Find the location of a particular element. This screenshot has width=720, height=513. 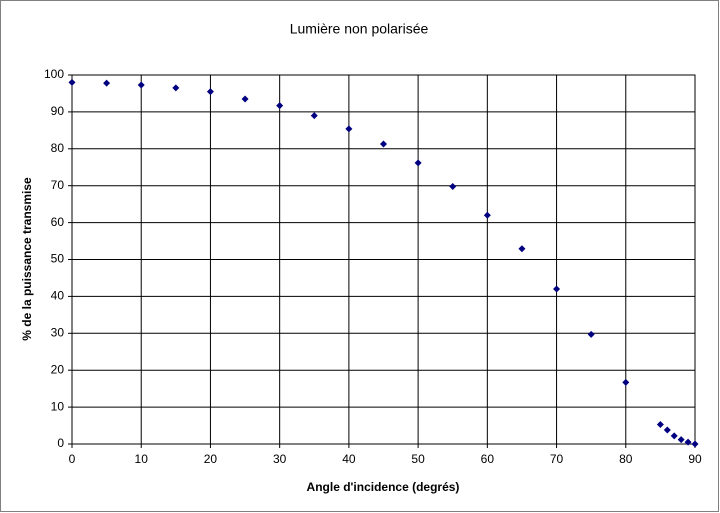

x-tick-label: 10 is located at coordinates (142, 459).